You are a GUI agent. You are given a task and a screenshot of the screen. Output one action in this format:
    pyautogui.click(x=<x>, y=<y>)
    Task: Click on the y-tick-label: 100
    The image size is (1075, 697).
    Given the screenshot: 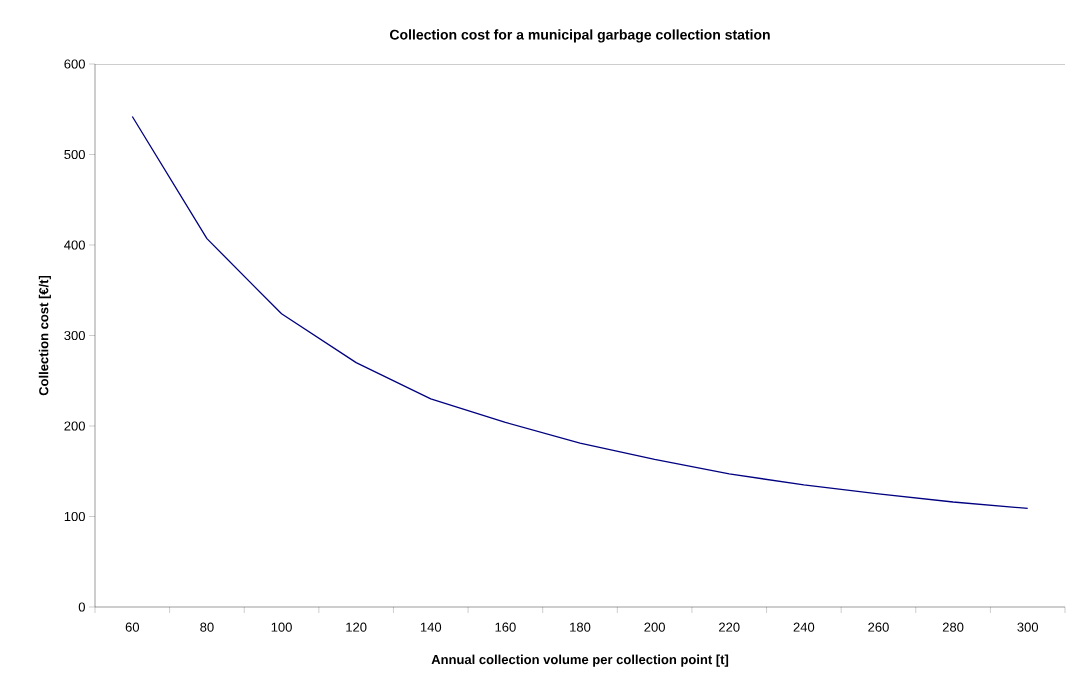 What is the action you would take?
    pyautogui.click(x=74, y=516)
    